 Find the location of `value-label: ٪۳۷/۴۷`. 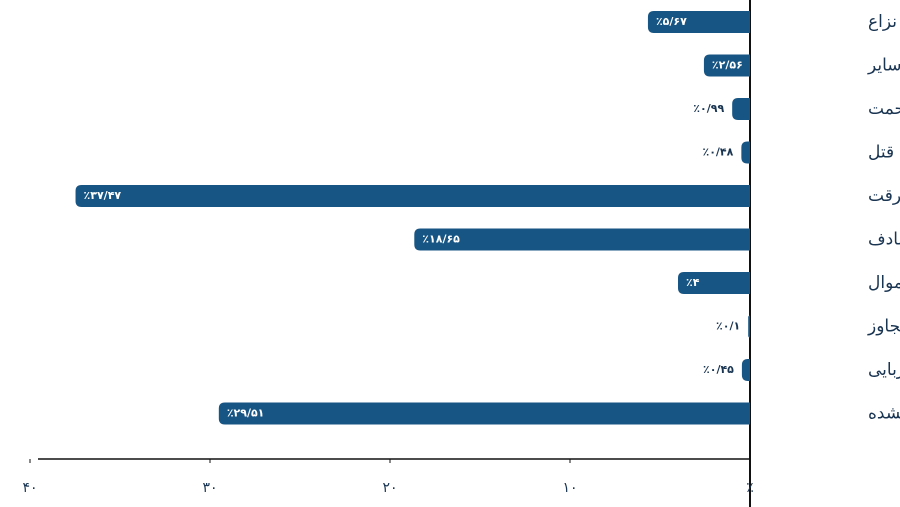

value-label: ٪۳۷/۴۷ is located at coordinates (103, 195).